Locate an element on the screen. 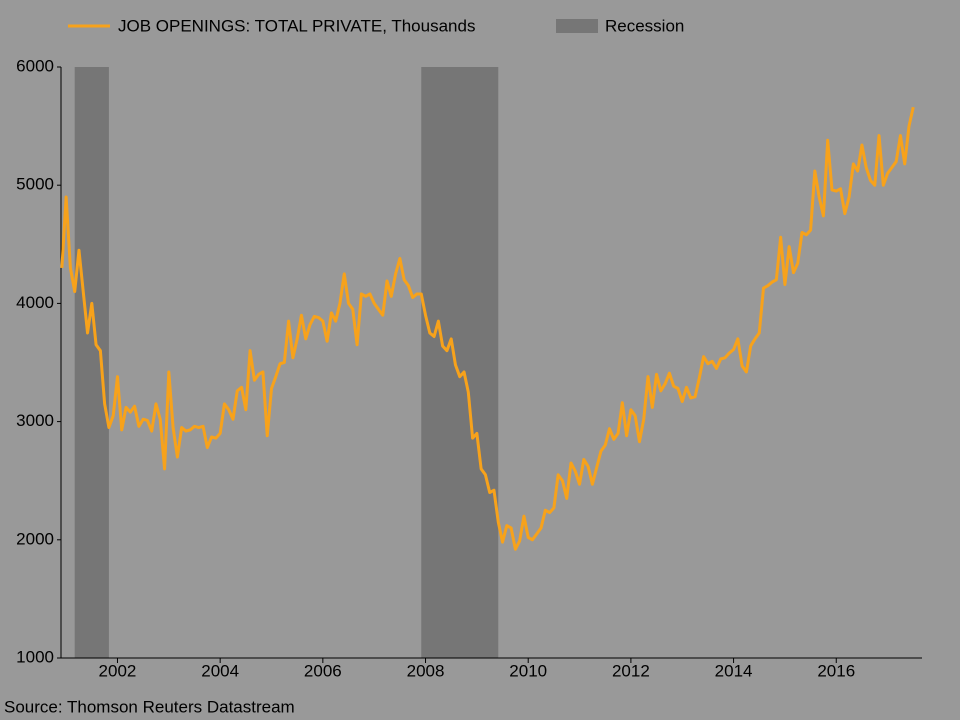  x-tick-label: 2008 is located at coordinates (426, 670).